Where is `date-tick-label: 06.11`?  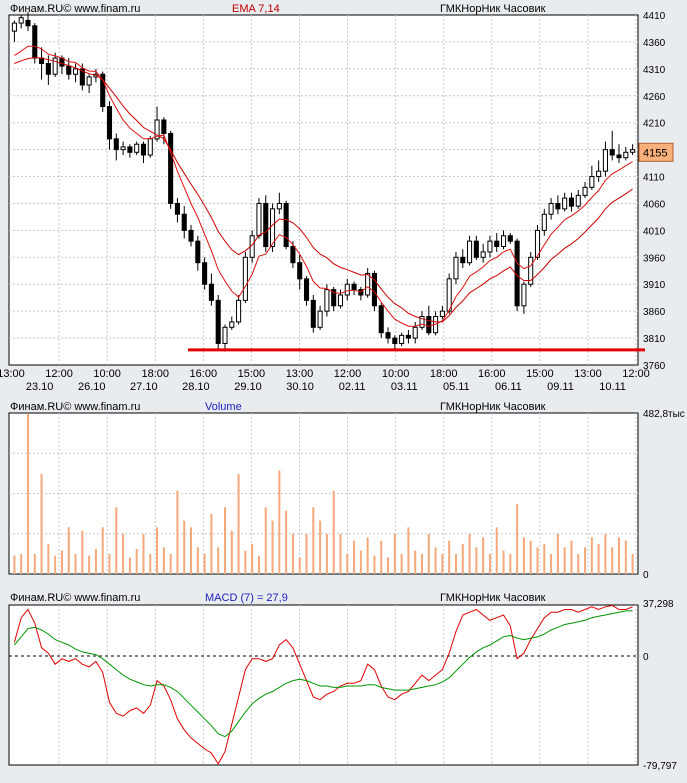 date-tick-label: 06.11 is located at coordinates (508, 387).